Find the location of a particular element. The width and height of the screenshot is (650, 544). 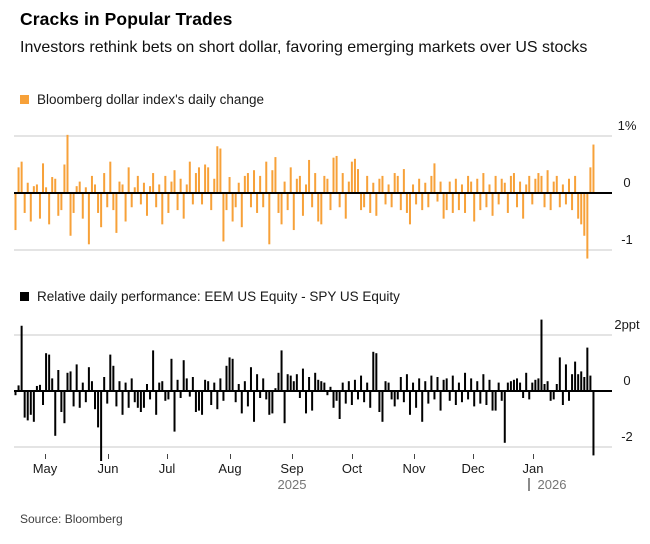

y-axis-label: -2 is located at coordinates (627, 436).